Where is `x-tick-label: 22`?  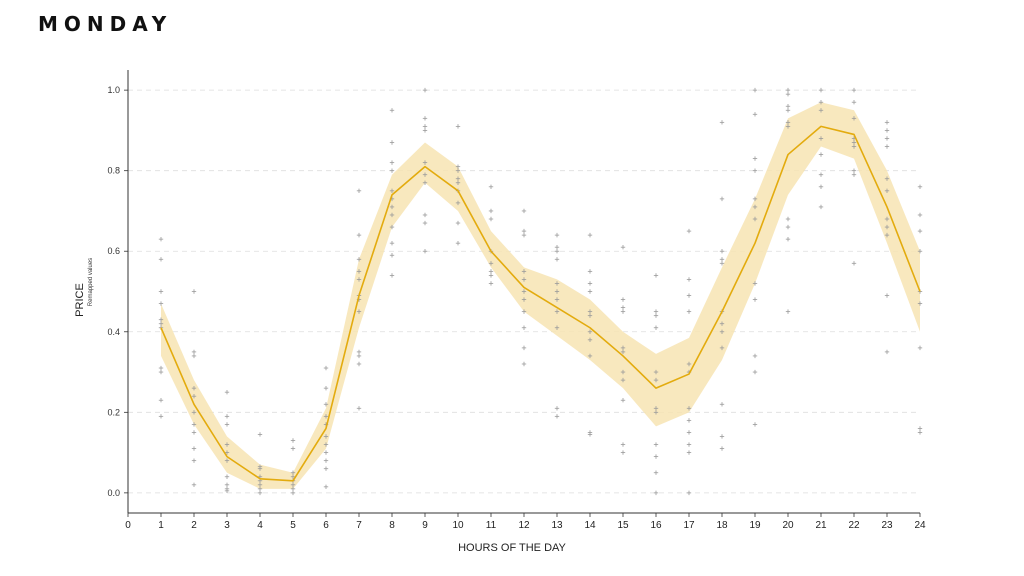 x-tick-label: 22 is located at coordinates (854, 525).